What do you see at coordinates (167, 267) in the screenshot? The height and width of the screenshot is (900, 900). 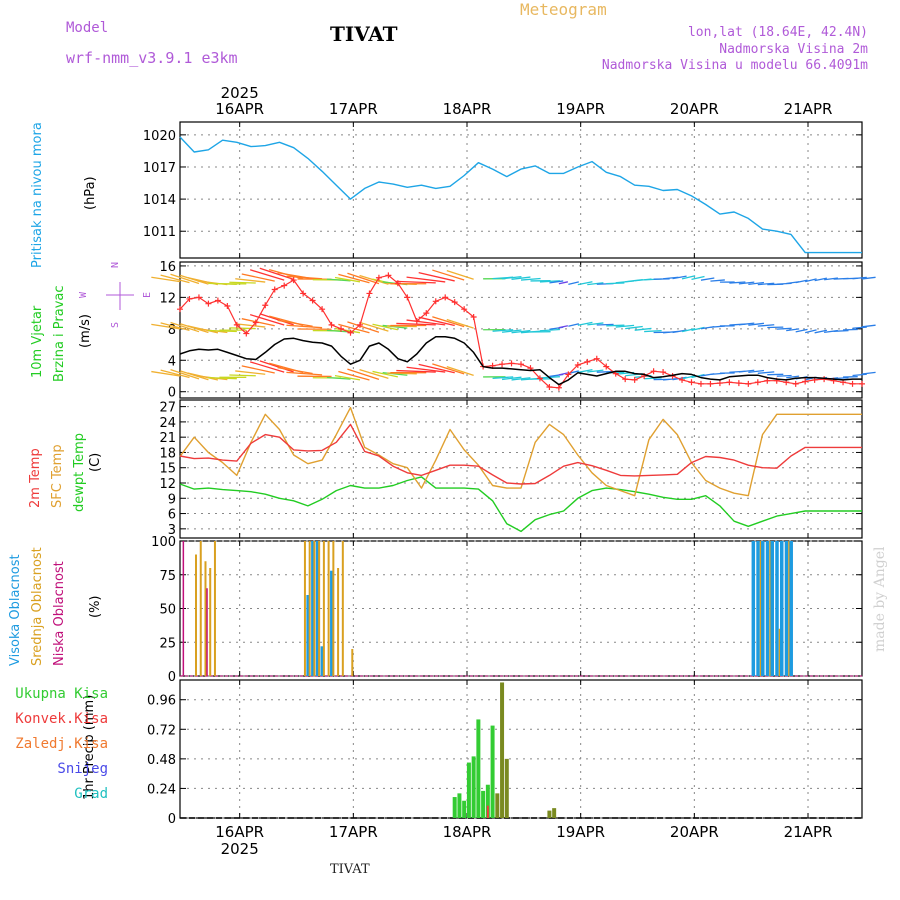 I see `ytick-label-wind: 16` at bounding box center [167, 267].